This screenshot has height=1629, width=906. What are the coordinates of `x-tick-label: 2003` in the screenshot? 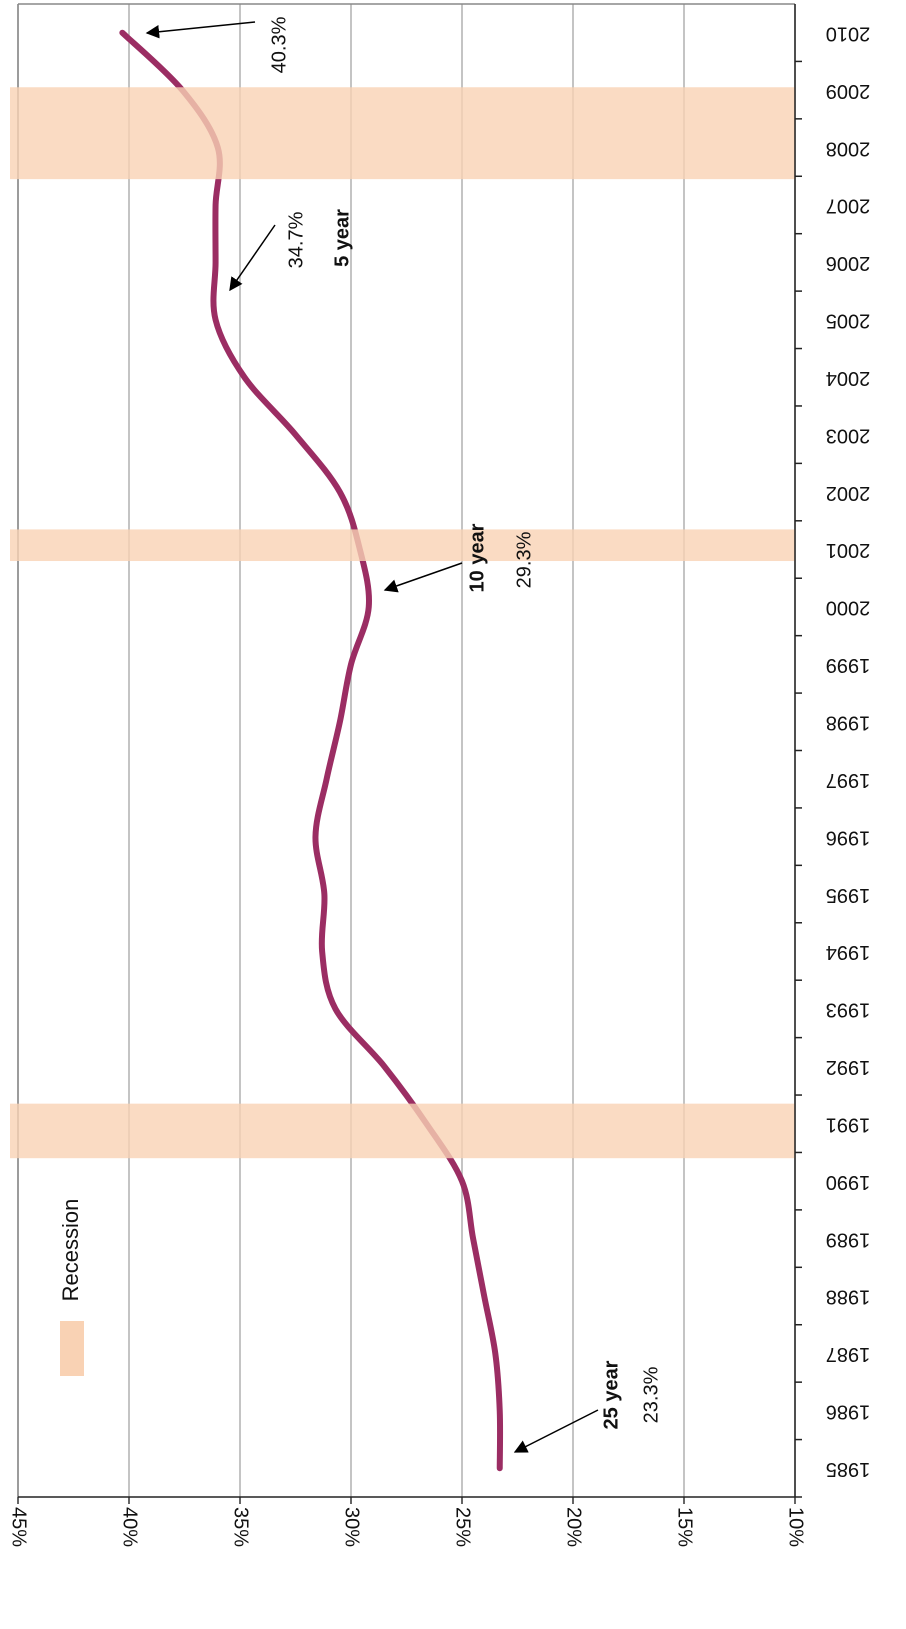 It's located at (848, 435).